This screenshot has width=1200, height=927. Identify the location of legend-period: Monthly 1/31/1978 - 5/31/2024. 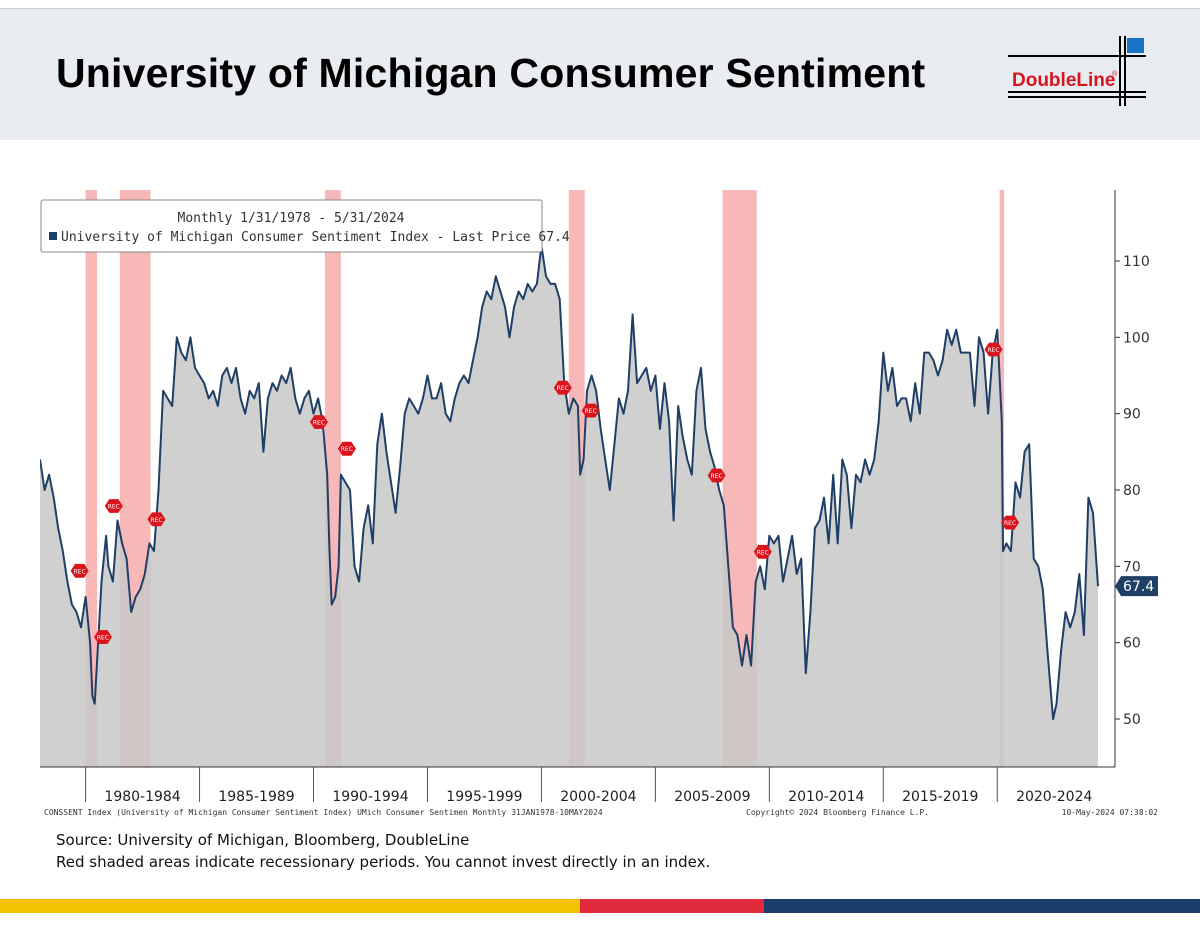
(291, 218).